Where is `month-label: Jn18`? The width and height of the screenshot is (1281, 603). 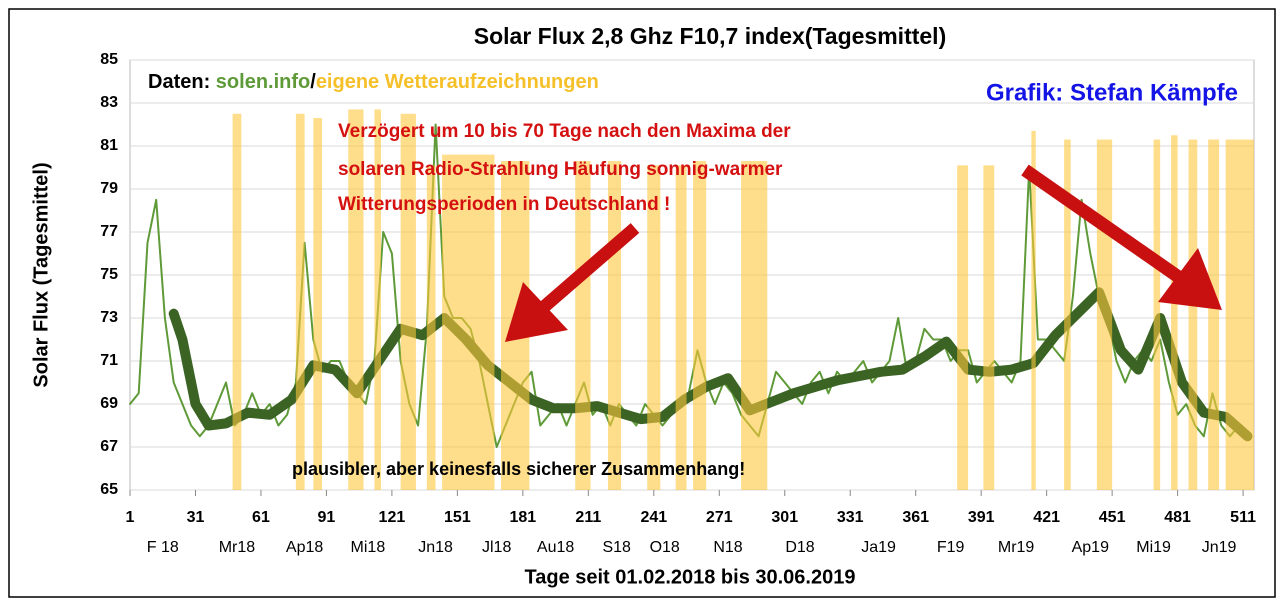 month-label: Jn18 is located at coordinates (435, 547).